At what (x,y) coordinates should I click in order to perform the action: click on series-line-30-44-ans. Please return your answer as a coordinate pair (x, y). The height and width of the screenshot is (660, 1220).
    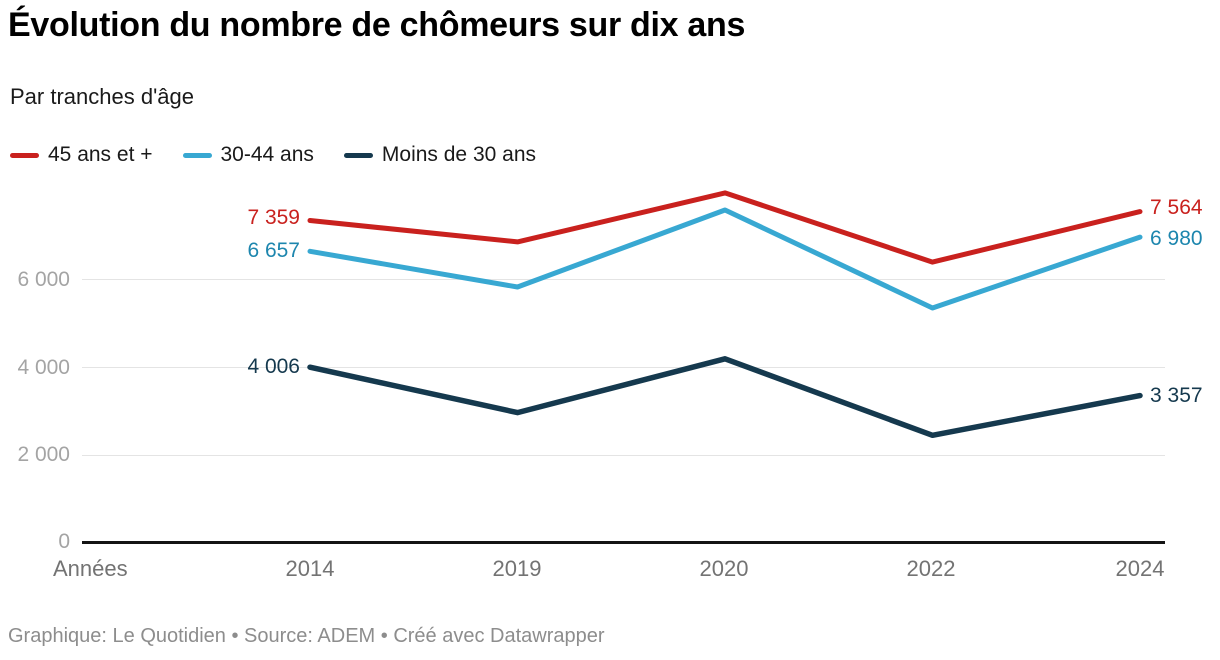
    Looking at the image, I should click on (725, 259).